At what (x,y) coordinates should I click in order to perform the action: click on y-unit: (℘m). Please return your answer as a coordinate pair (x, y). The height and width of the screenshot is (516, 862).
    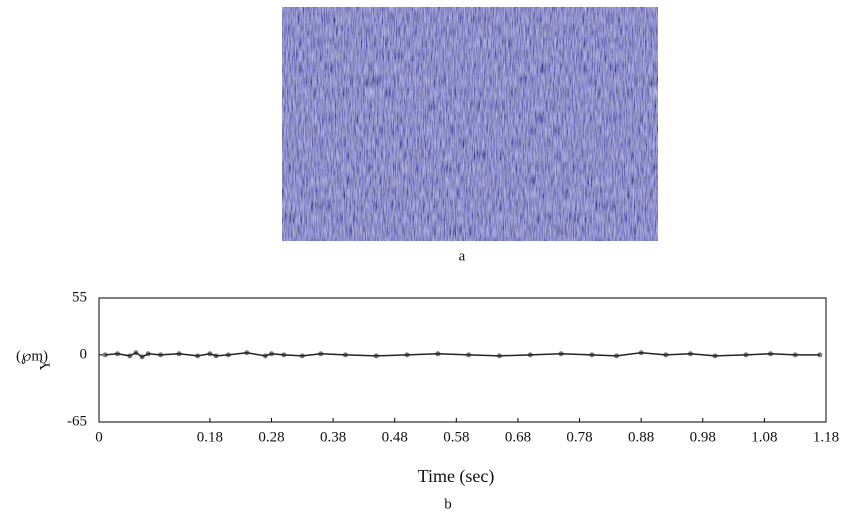
    Looking at the image, I should click on (32, 356).